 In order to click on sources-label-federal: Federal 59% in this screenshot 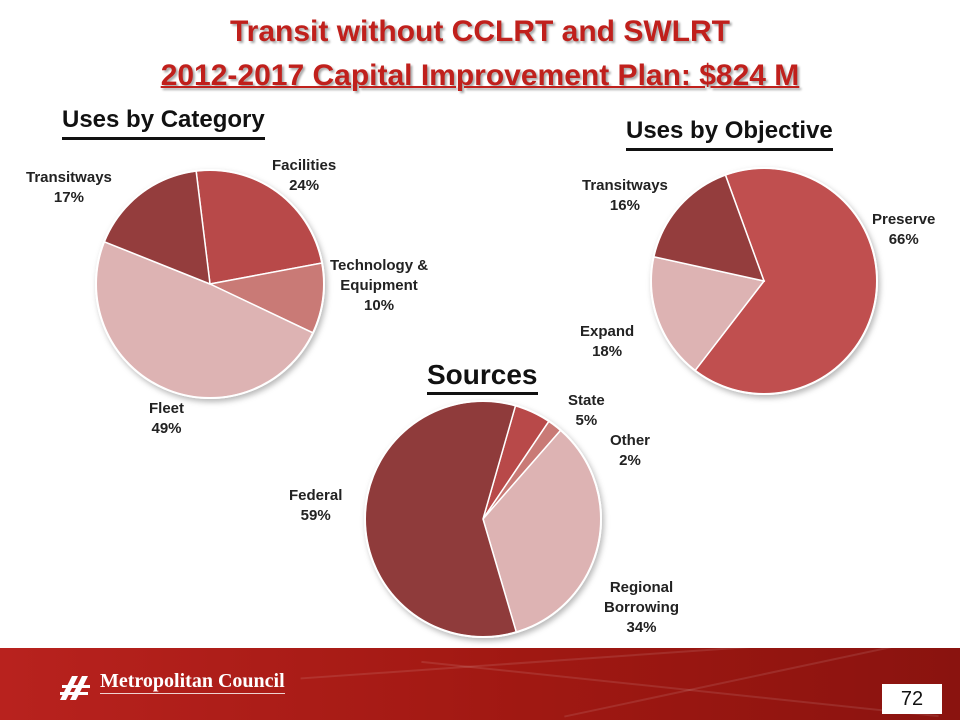, I will do `click(316, 505)`.